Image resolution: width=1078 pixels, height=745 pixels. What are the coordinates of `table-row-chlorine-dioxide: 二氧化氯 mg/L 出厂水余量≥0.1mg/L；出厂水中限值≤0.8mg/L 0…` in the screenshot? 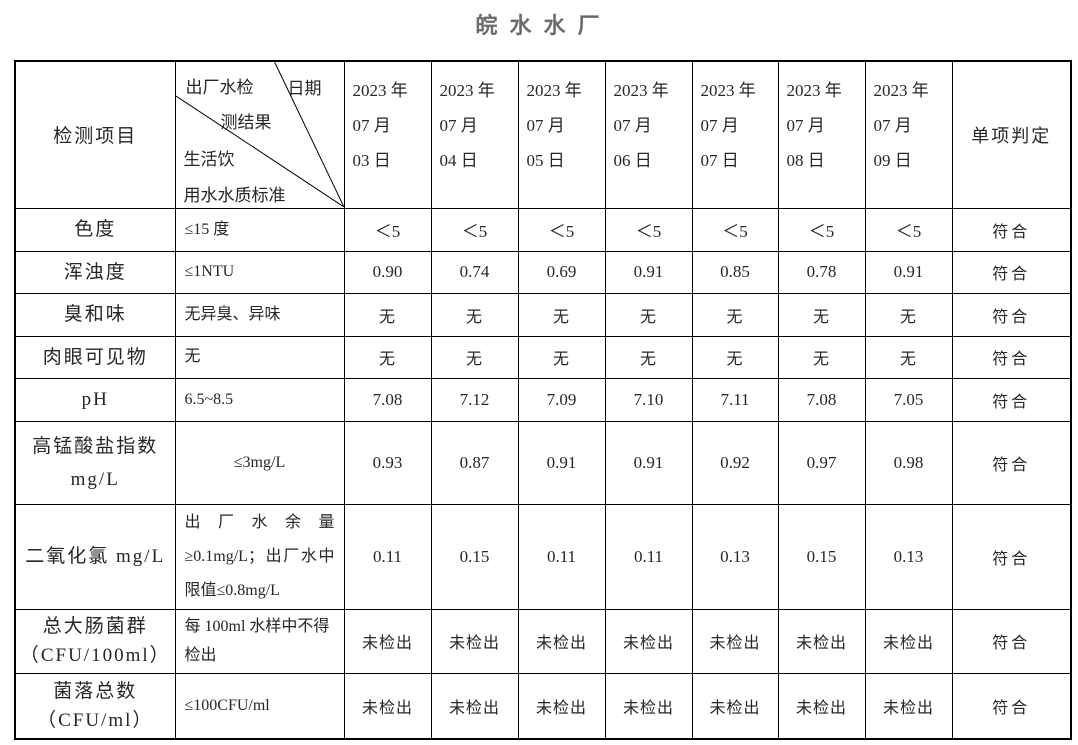 It's located at (543, 556).